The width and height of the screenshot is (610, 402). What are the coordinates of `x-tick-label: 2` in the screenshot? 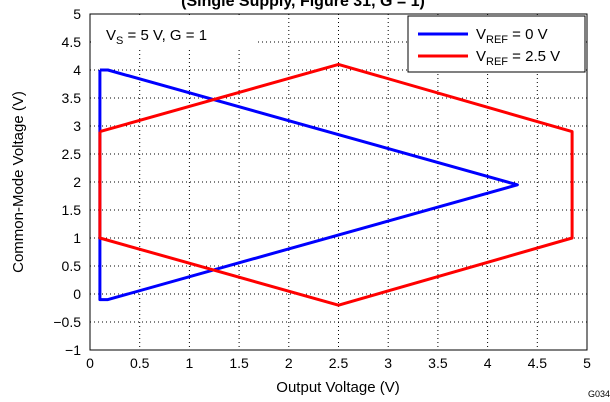 It's located at (289, 363).